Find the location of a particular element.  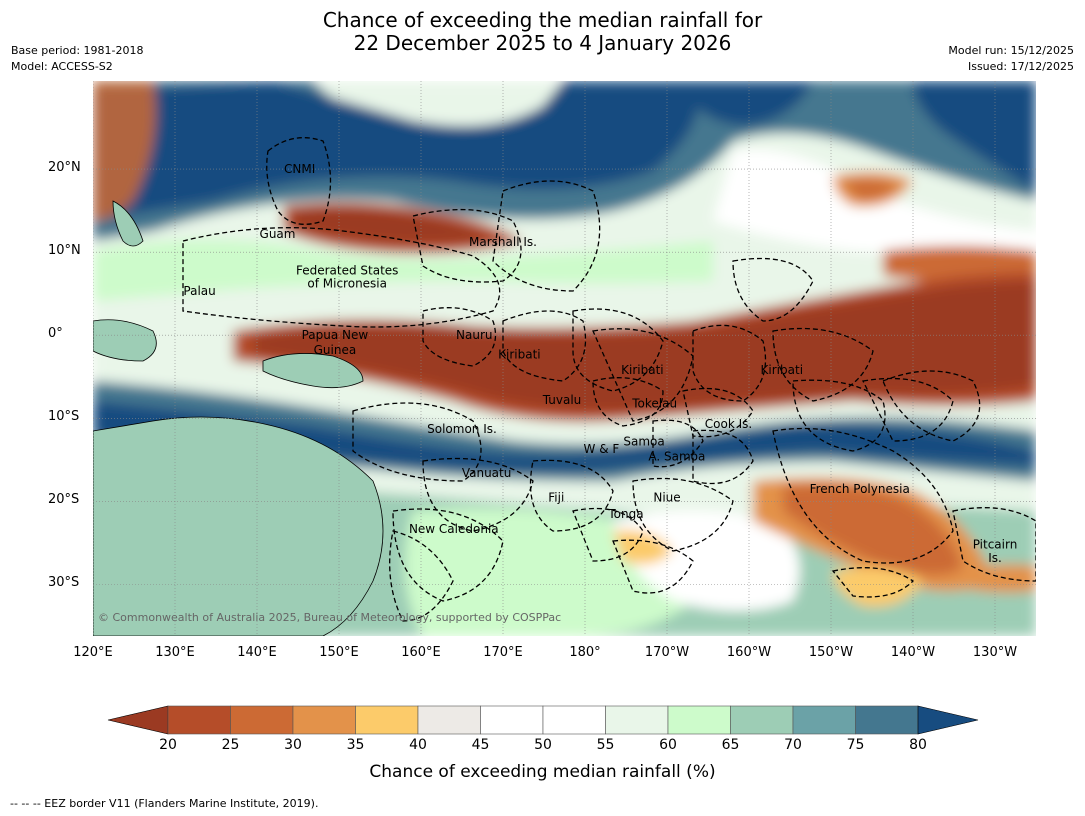

latitude-label: 0° is located at coordinates (55, 334).